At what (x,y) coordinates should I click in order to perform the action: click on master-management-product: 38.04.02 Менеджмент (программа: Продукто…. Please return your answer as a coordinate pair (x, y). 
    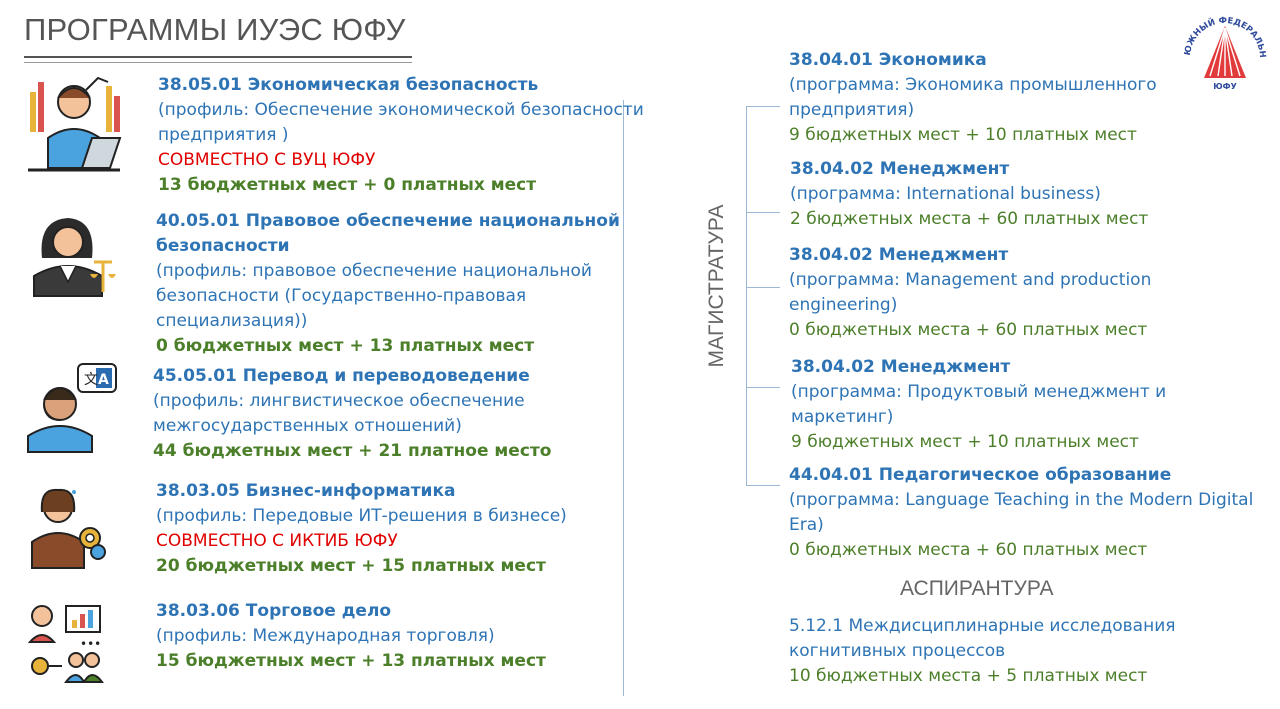
    Looking at the image, I should click on (978, 405).